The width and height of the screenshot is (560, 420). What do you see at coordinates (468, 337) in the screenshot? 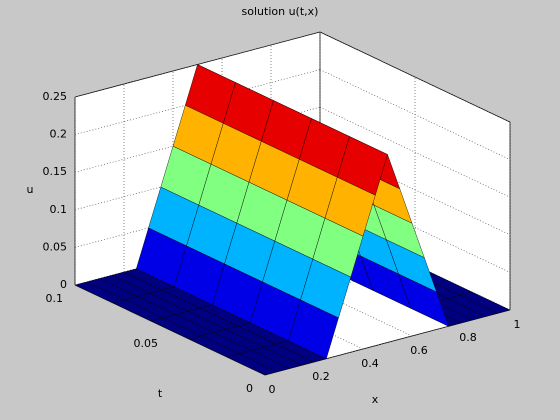
I see `x-tick-label: 0.8` at bounding box center [468, 337].